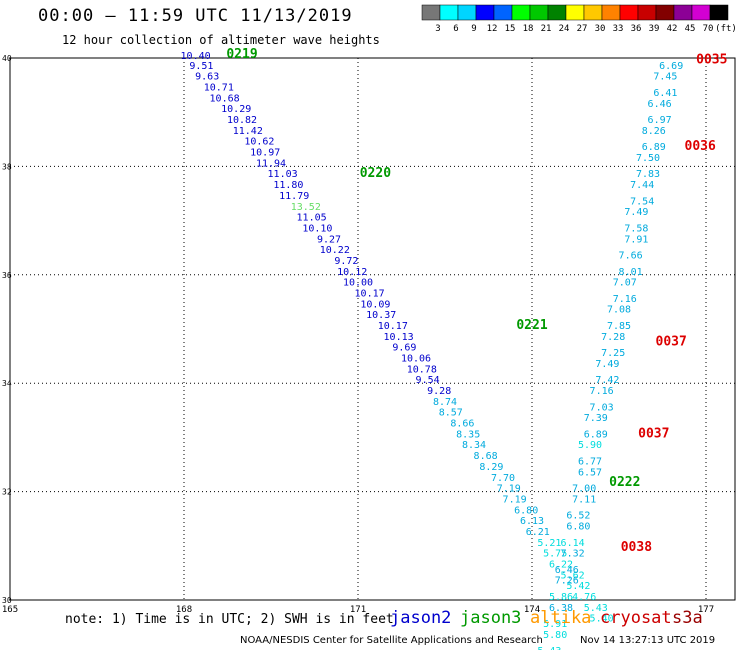  Describe the element at coordinates (375, 304) in the screenshot. I see `wave-height-label: 10.09` at that location.